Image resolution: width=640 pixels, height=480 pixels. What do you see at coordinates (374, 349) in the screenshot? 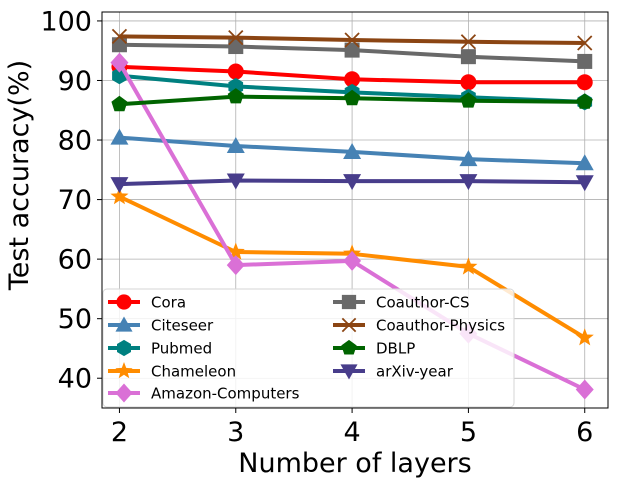
I see `legend-item-dblp: DBLP` at bounding box center [374, 349].